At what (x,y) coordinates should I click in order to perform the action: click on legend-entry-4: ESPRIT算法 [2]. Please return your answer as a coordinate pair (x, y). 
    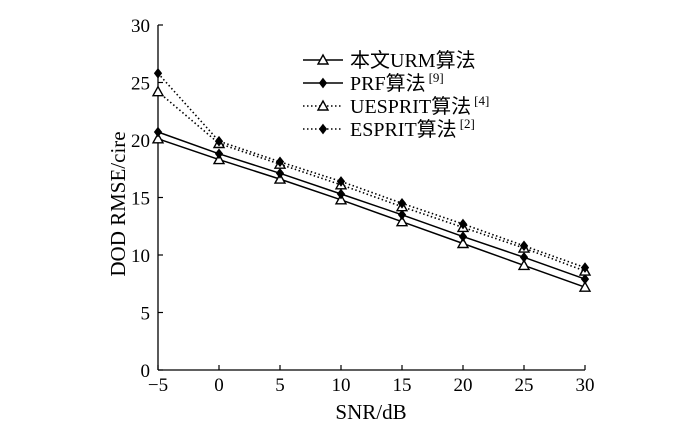
    Looking at the image, I should click on (389, 128).